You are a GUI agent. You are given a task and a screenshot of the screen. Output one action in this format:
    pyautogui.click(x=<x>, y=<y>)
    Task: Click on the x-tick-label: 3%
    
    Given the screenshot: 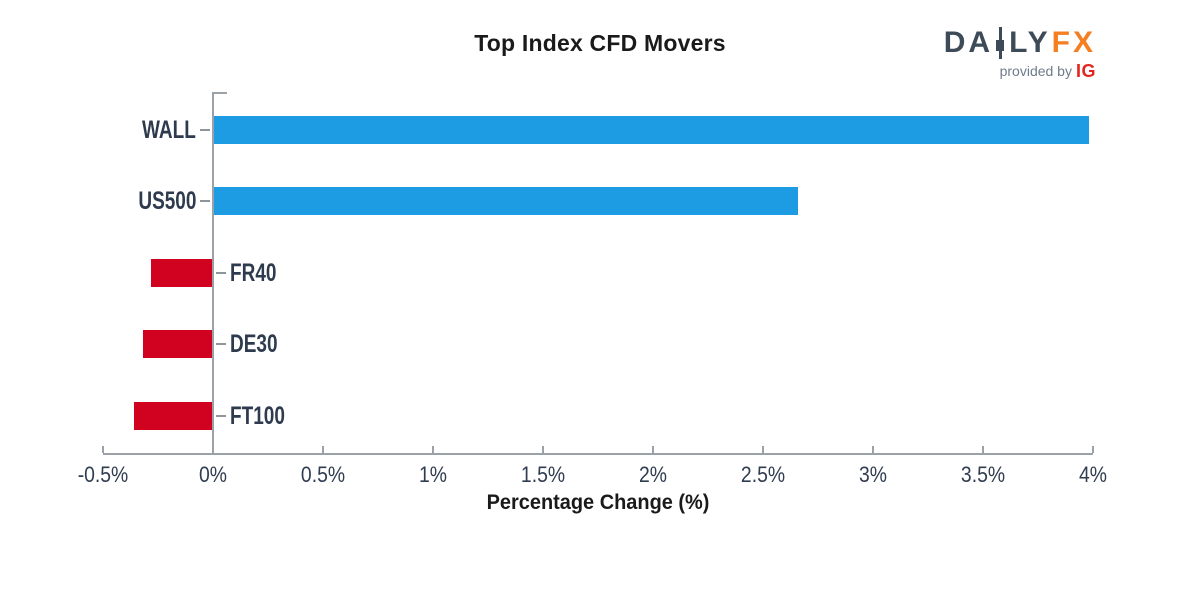 What is the action you would take?
    pyautogui.click(x=873, y=474)
    